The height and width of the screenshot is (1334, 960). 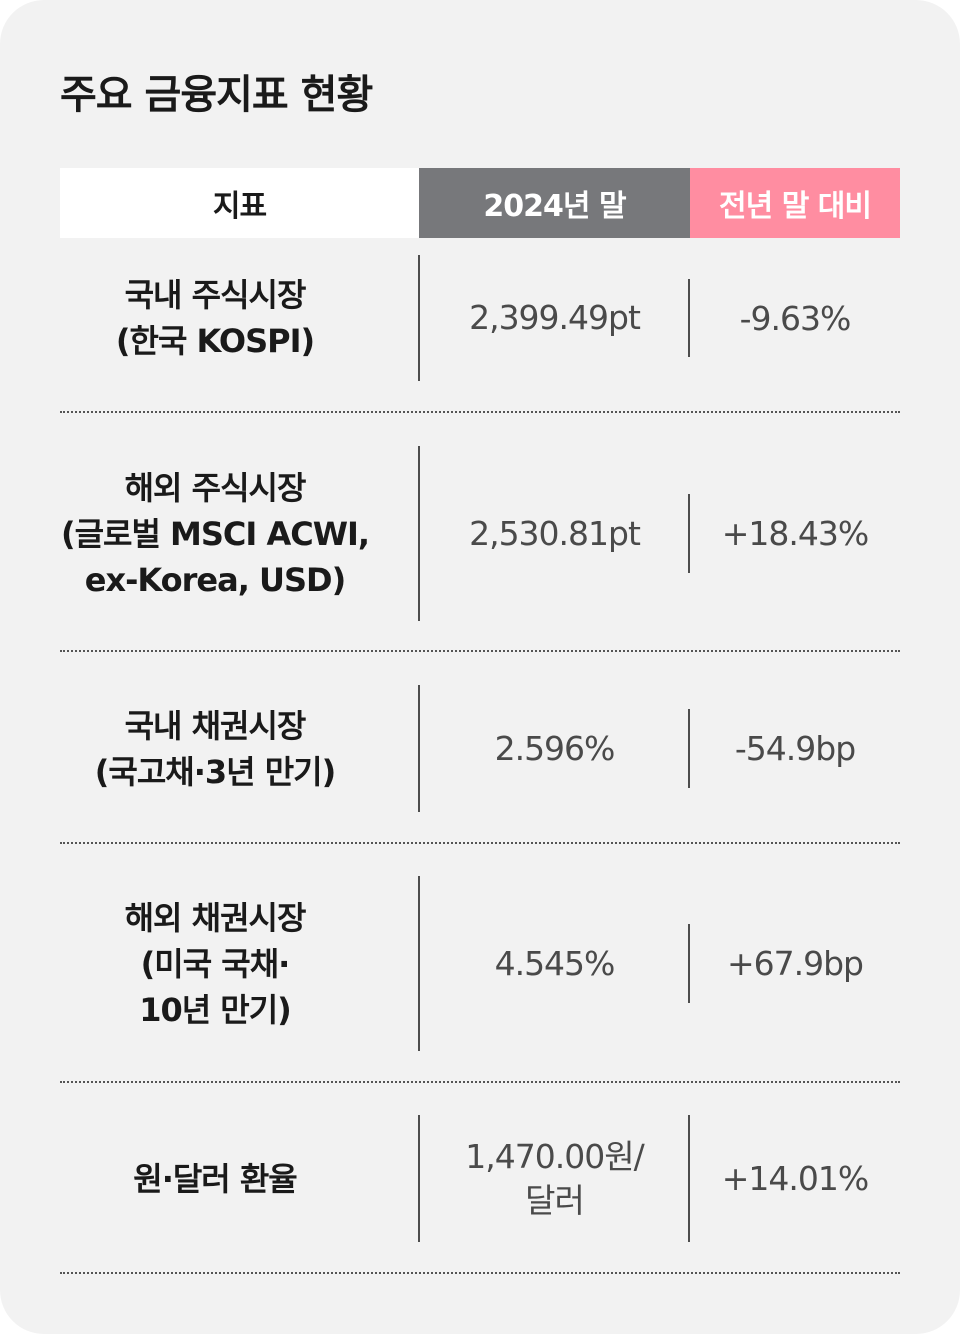 What do you see at coordinates (555, 317) in the screenshot?
I see `year-end-value: 2,399.49pt` at bounding box center [555, 317].